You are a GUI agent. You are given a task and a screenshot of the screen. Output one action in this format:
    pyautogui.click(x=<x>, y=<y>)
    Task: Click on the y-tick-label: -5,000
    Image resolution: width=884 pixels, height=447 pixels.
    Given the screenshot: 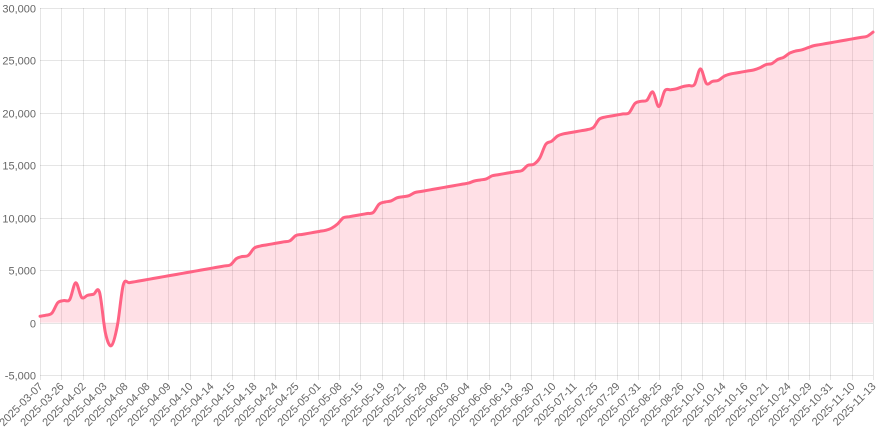 What is the action you would take?
    pyautogui.click(x=20, y=377)
    